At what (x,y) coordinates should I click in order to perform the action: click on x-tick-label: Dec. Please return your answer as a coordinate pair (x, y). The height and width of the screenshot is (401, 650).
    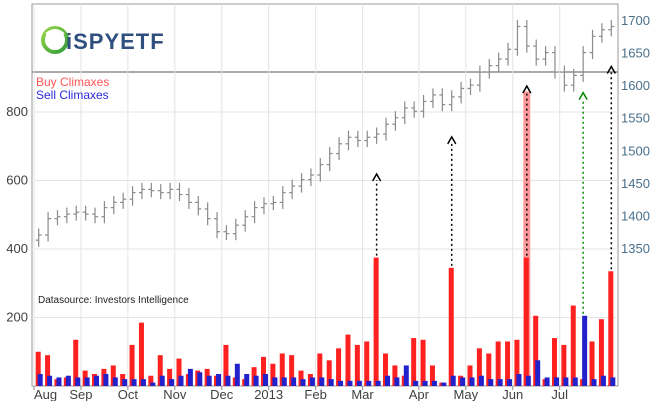
    Looking at the image, I should click on (222, 394).